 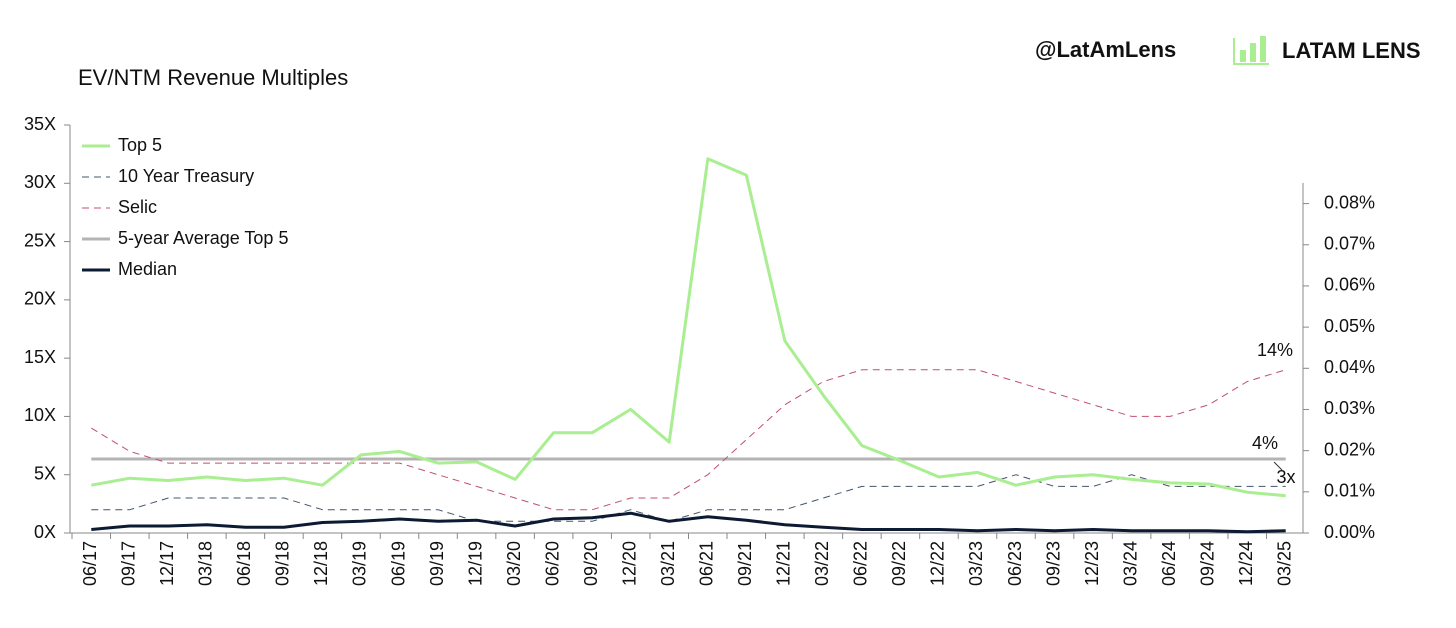 I want to click on x-tick-label: 03/25, so click(x=1284, y=563).